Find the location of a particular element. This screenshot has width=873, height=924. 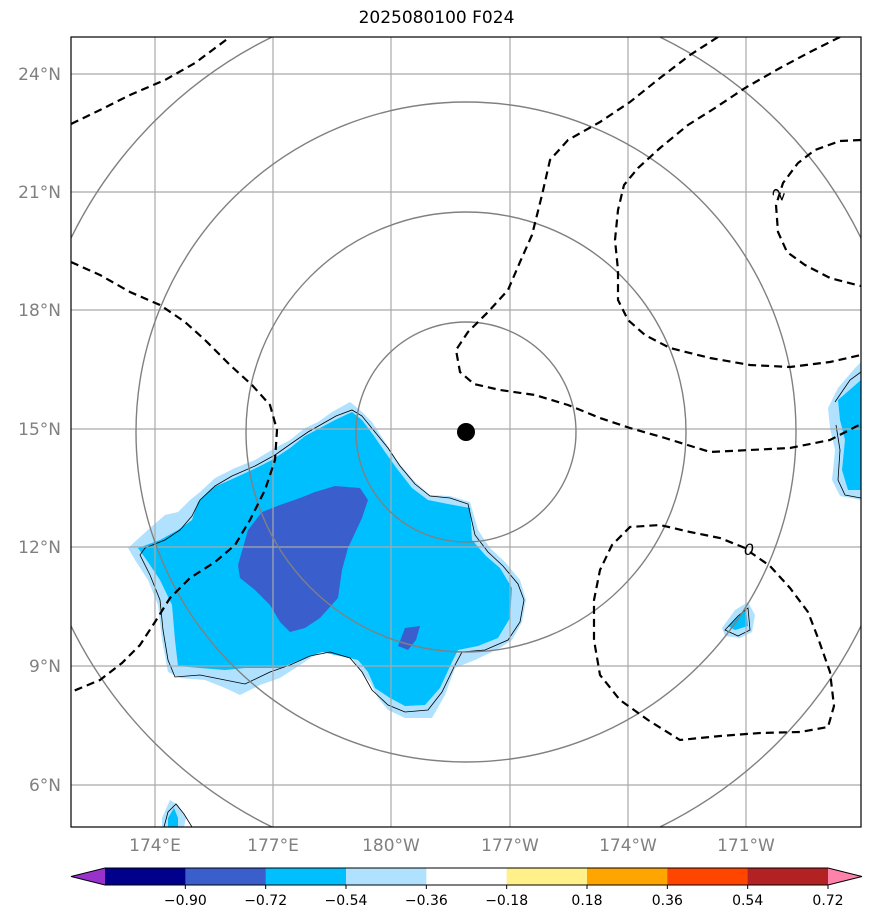

lat-label: 9°N is located at coordinates (45, 667).